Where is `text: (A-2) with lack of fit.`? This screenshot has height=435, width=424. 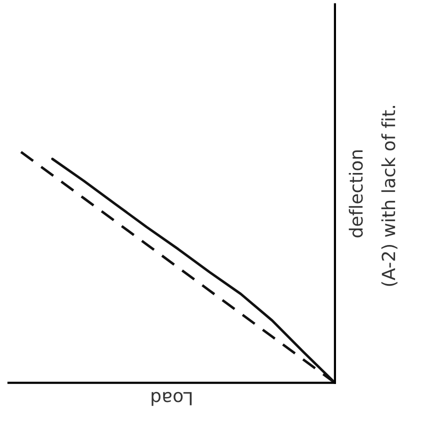 text: (A-2) with lack of fit. is located at coordinates (389, 196).